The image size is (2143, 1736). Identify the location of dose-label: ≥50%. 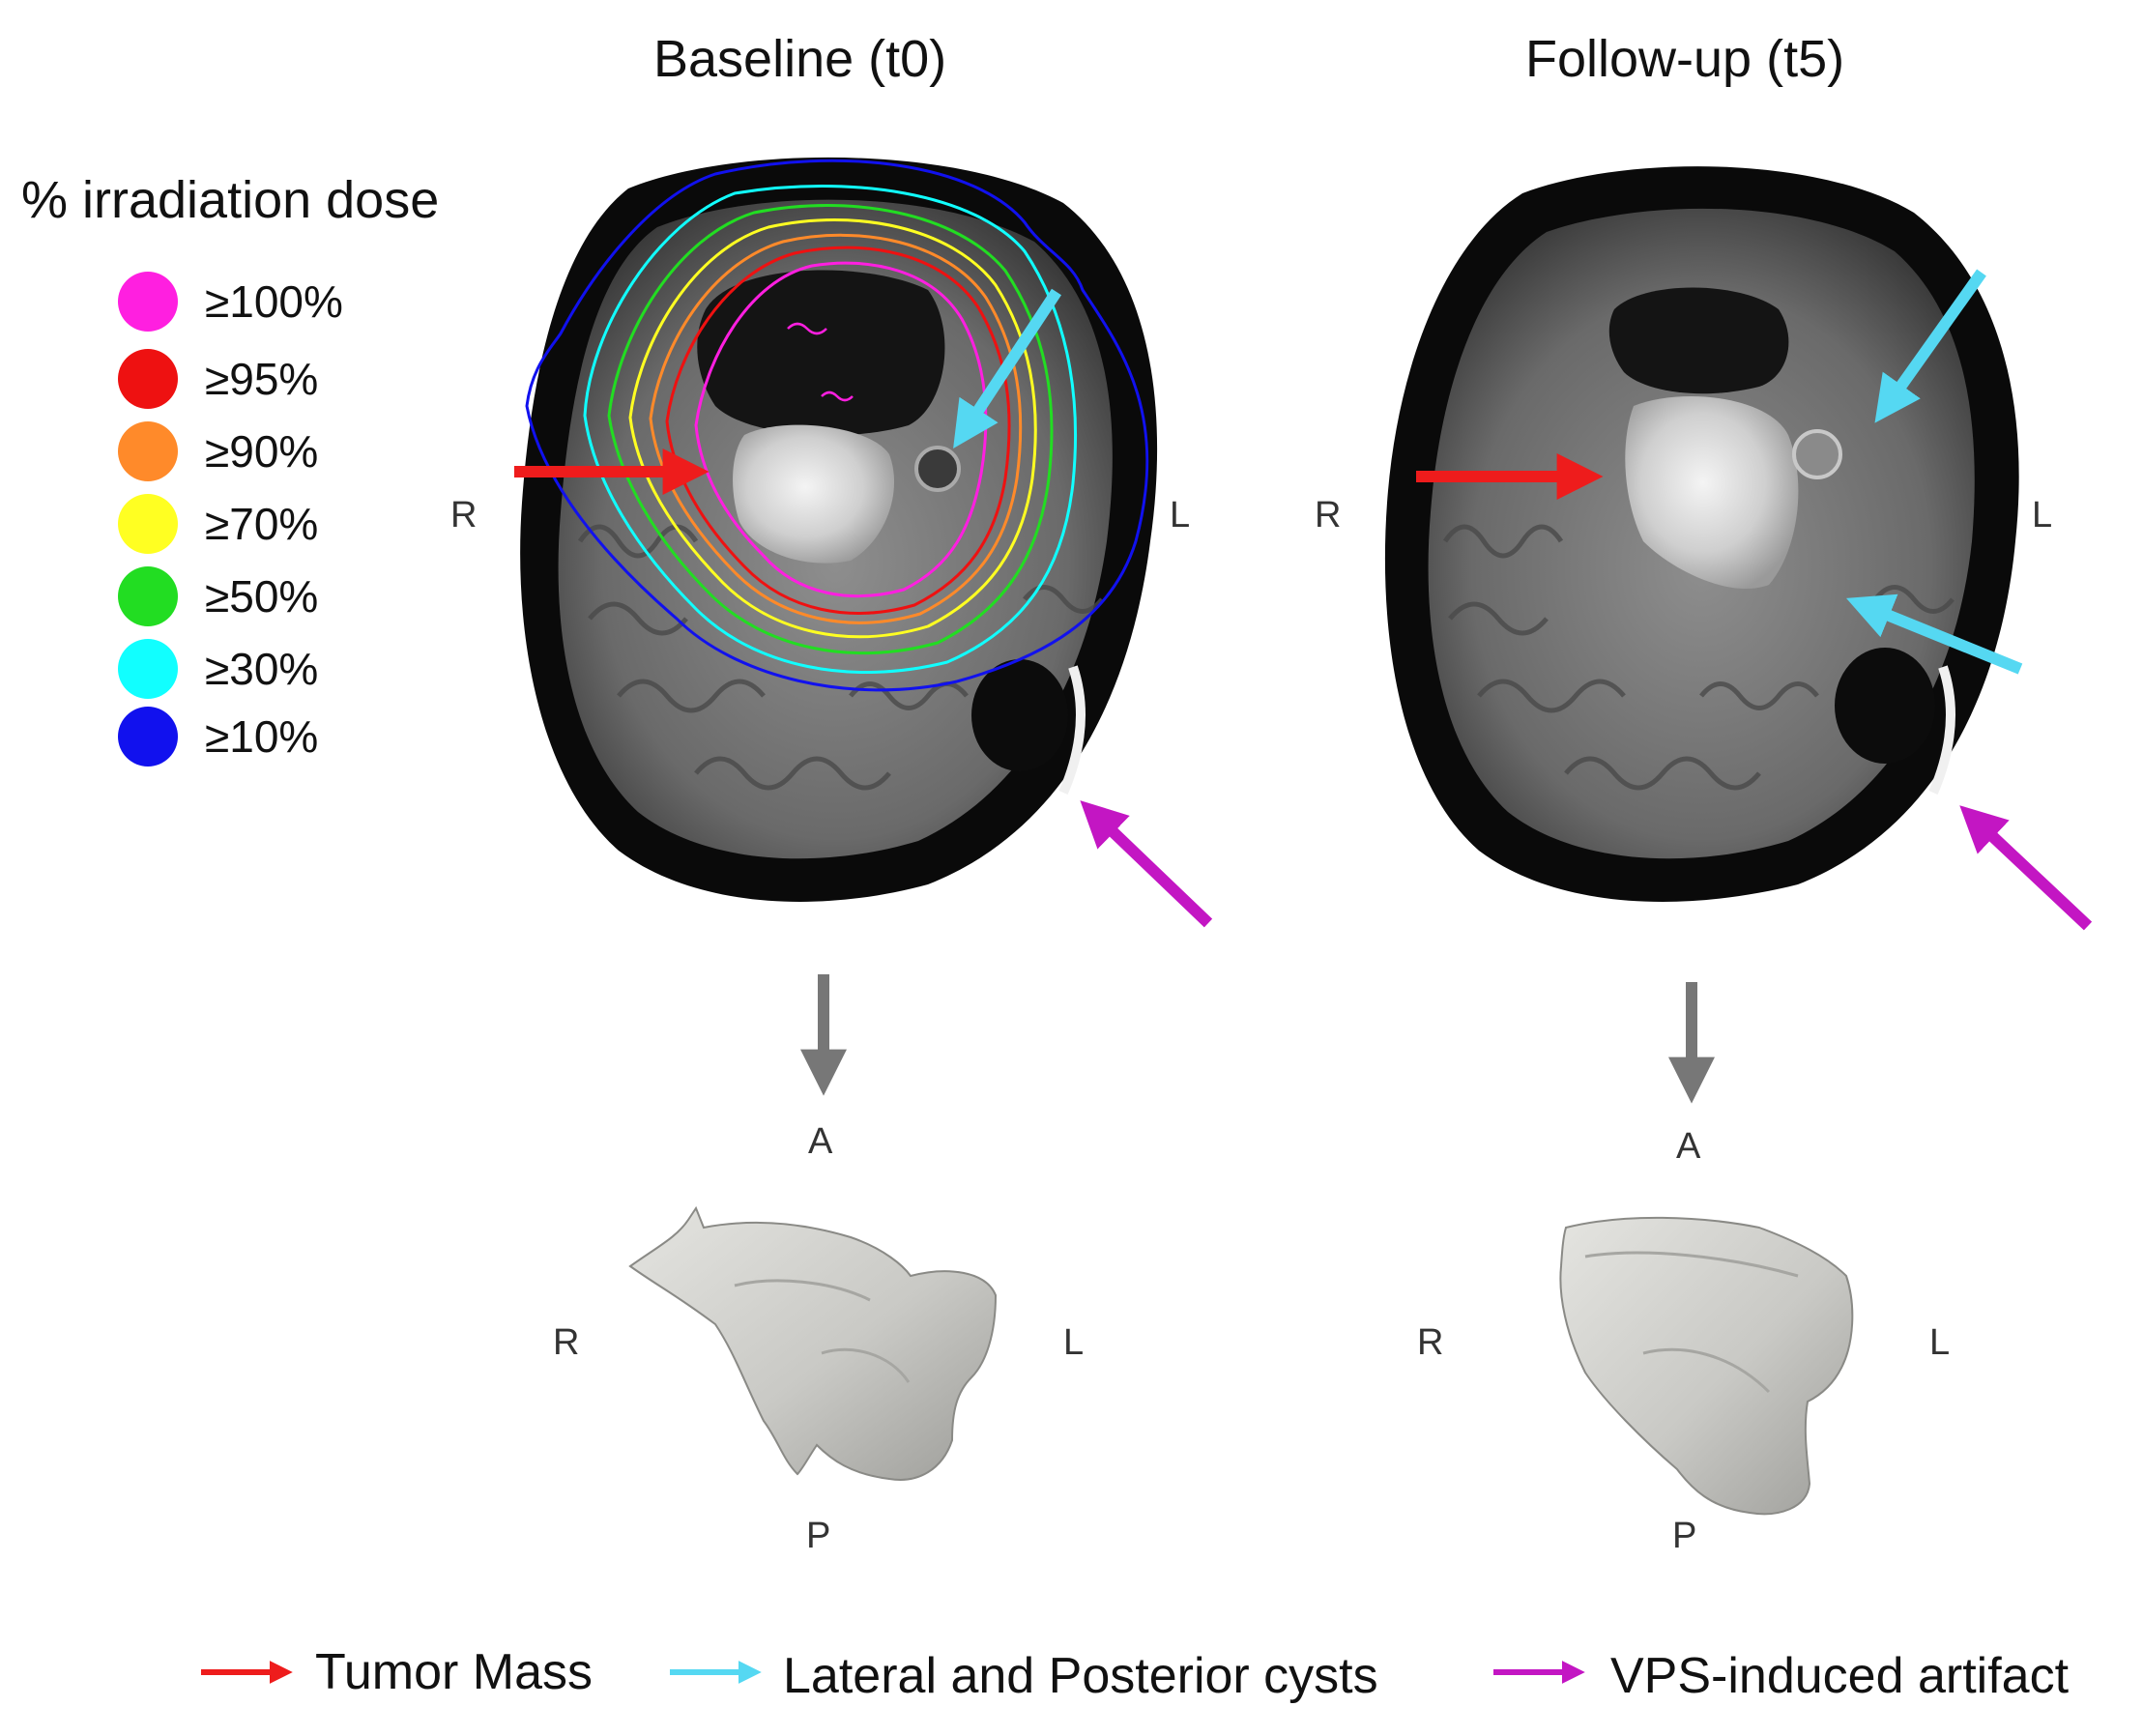
(262, 596).